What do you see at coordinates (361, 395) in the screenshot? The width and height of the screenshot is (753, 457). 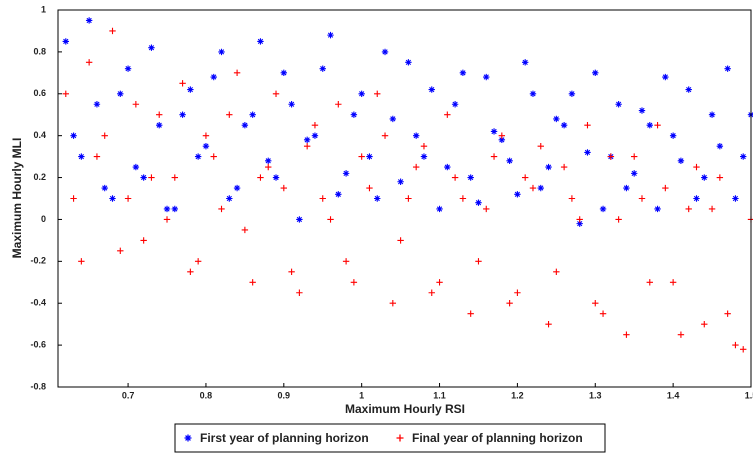 I see `x-tick-label: 1` at bounding box center [361, 395].